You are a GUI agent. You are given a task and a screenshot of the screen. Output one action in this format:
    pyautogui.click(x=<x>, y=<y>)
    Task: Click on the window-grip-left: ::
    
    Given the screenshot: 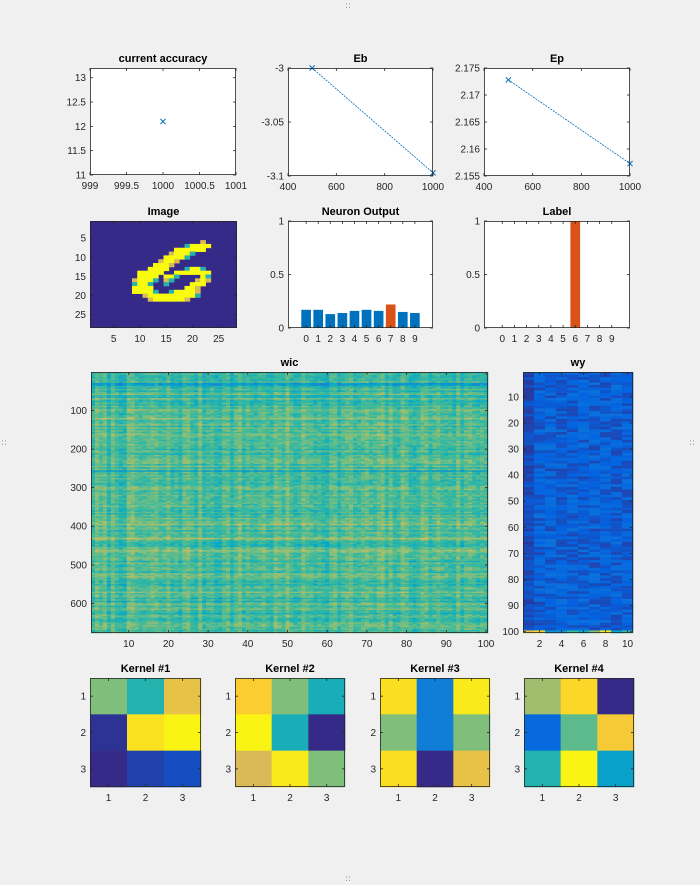 What is the action you would take?
    pyautogui.click(x=4, y=443)
    